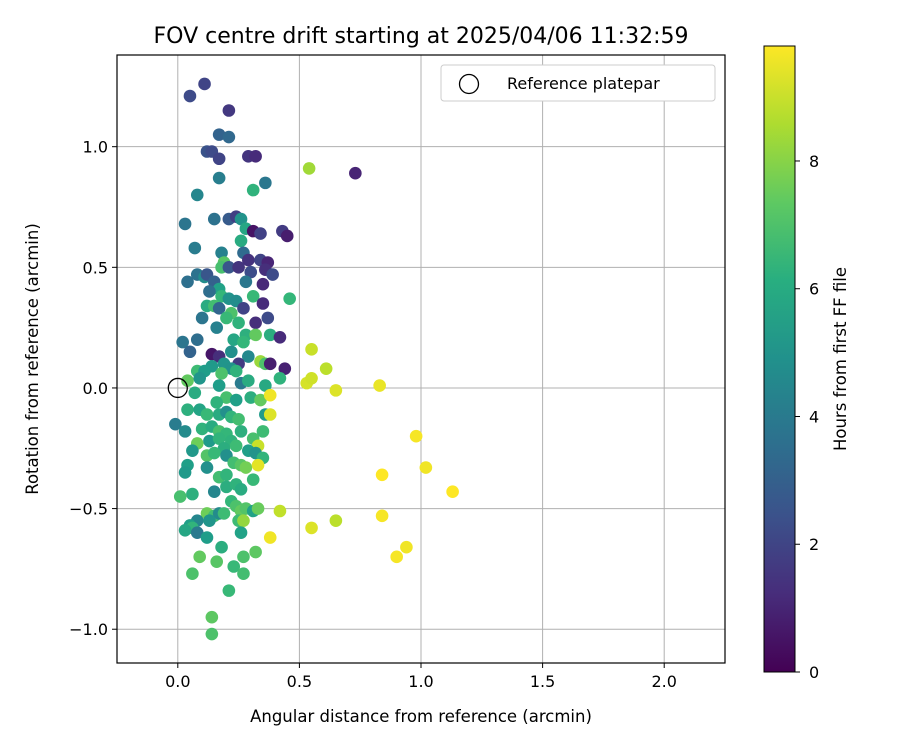  Describe the element at coordinates (814, 289) in the screenshot. I see `colorbar-tick-label: 6` at that location.